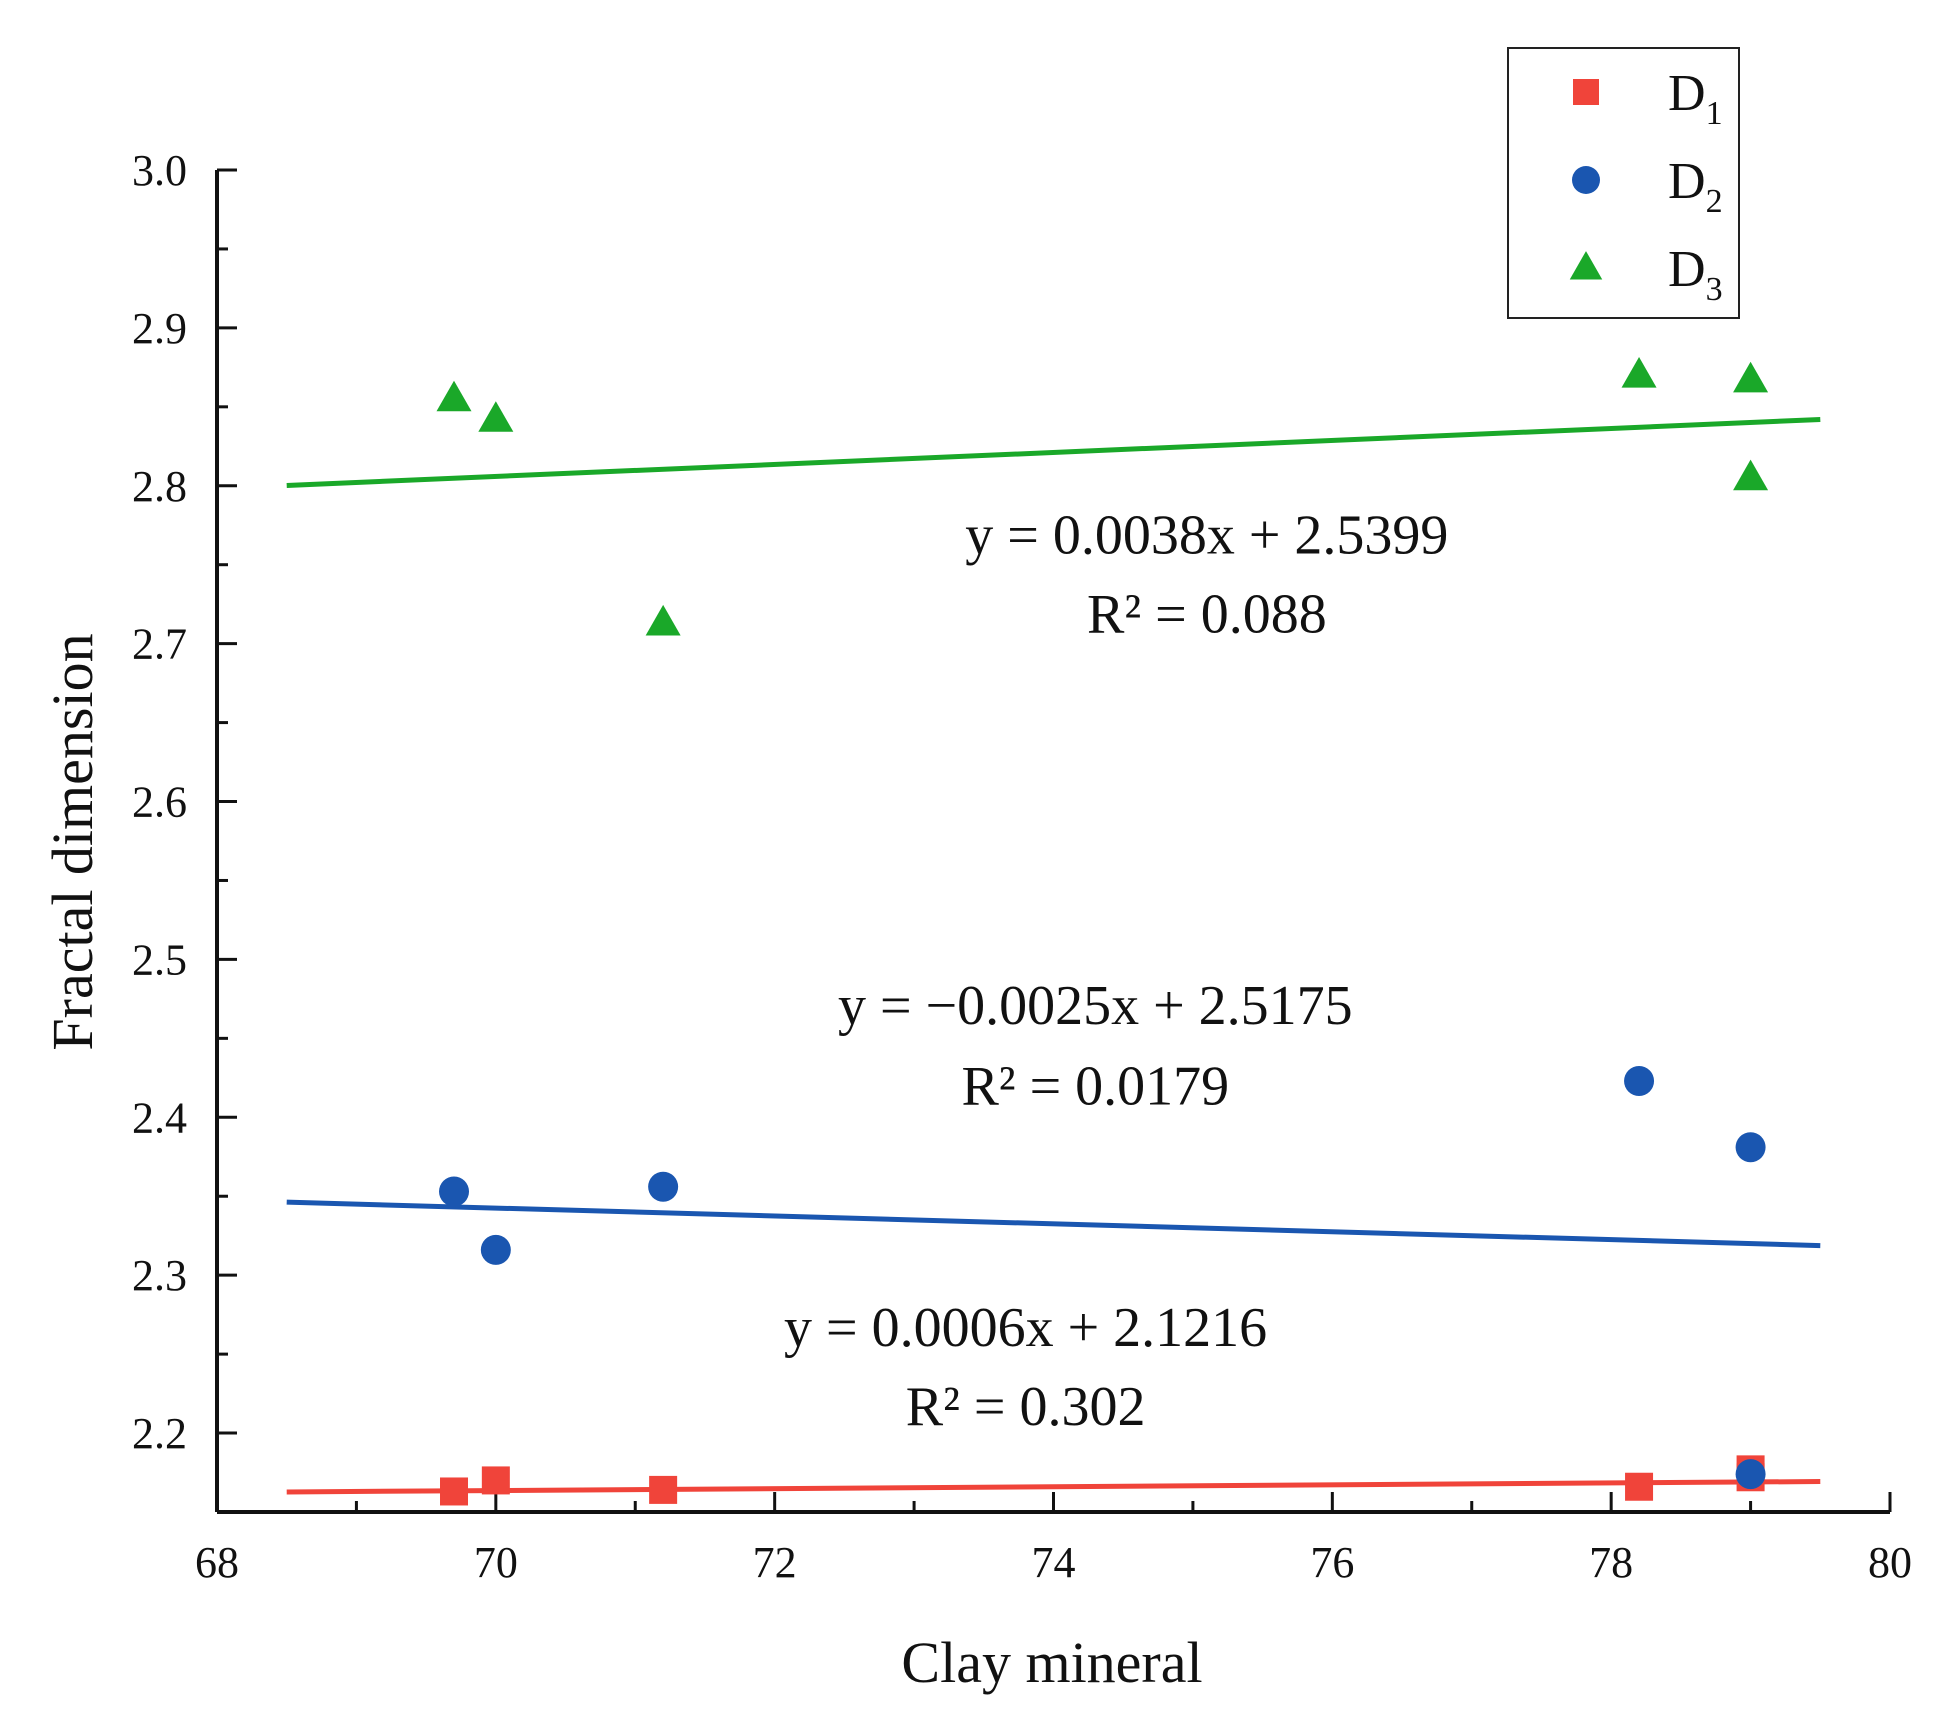 This screenshot has height=1733, width=1959. What do you see at coordinates (159, 1433) in the screenshot?
I see `y-tick-label: 2.2` at bounding box center [159, 1433].